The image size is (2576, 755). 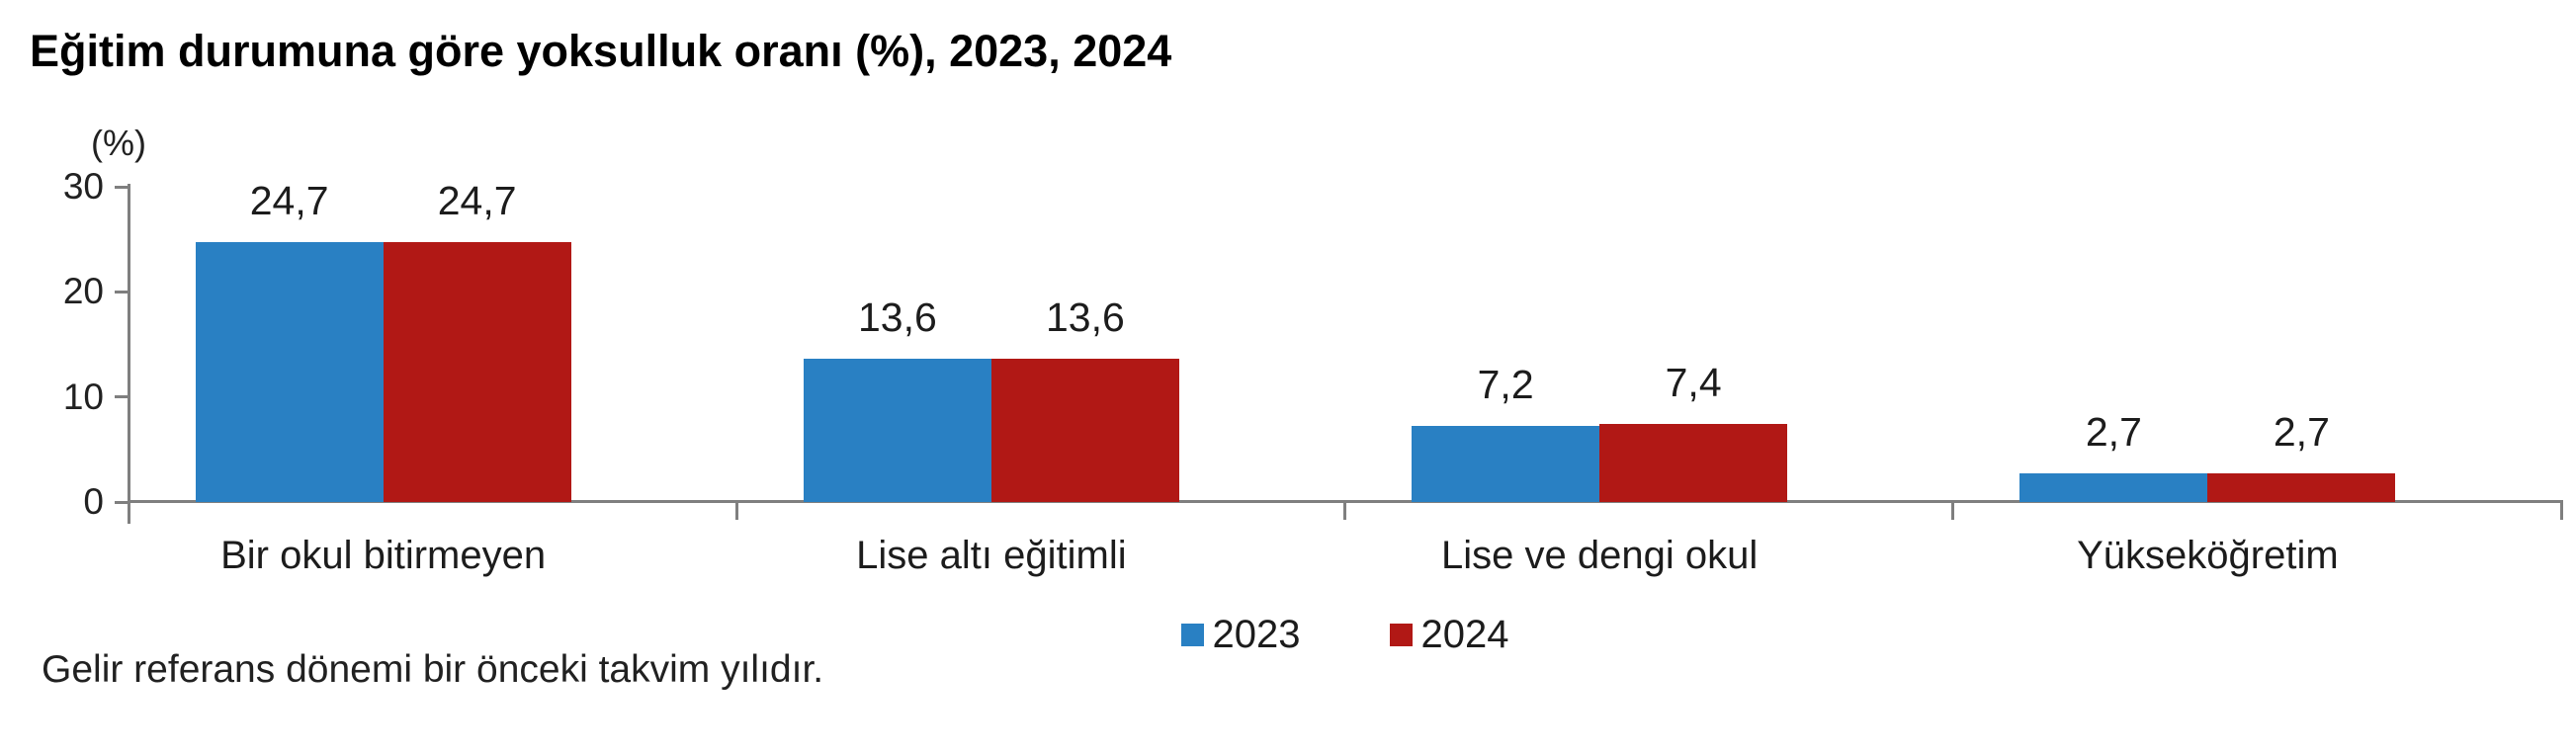 What do you see at coordinates (1345, 634) in the screenshot?
I see `legend: 2023 2024` at bounding box center [1345, 634].